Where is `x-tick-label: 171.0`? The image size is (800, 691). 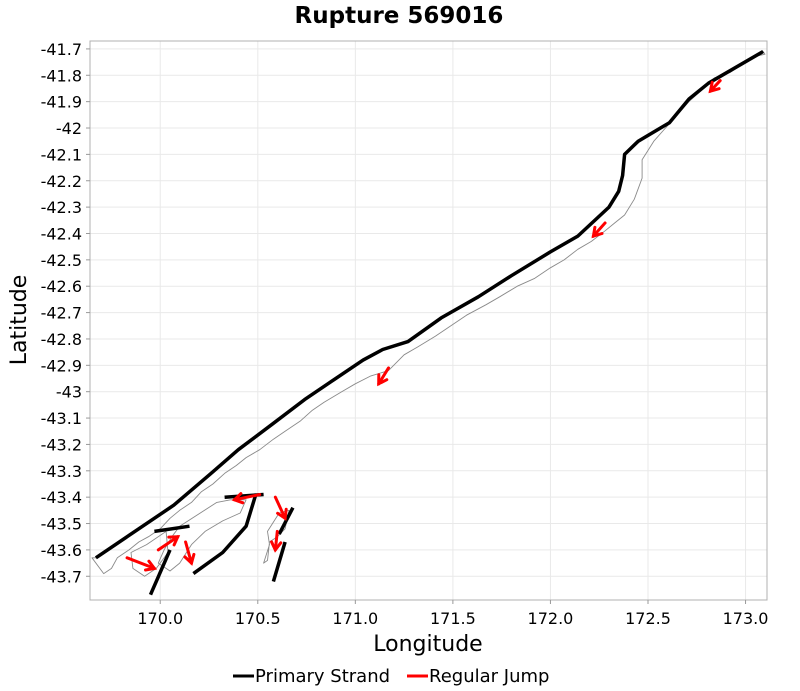 x-tick-label: 171.0 is located at coordinates (355, 618).